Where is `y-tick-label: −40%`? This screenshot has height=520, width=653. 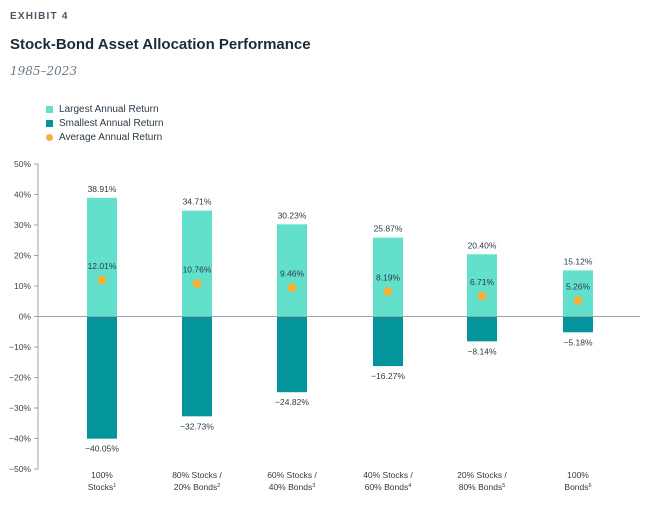
y-tick-label: −40% is located at coordinates (20, 439).